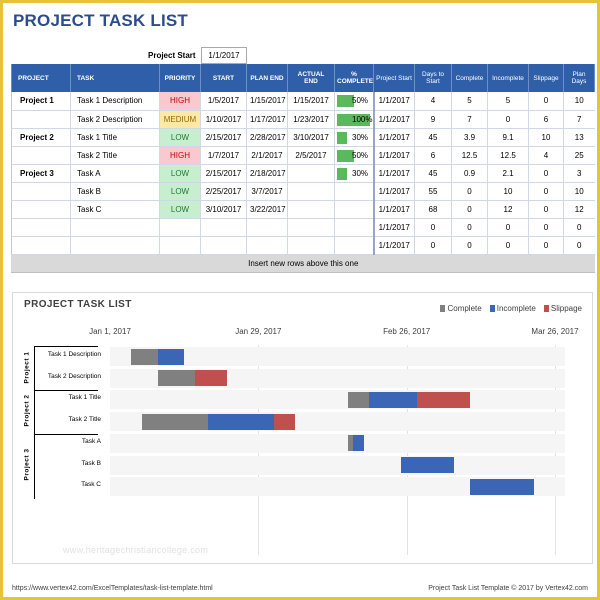 Image resolution: width=600 pixels, height=600 pixels. I want to click on table-cell-days-to-start: 55, so click(433, 191).